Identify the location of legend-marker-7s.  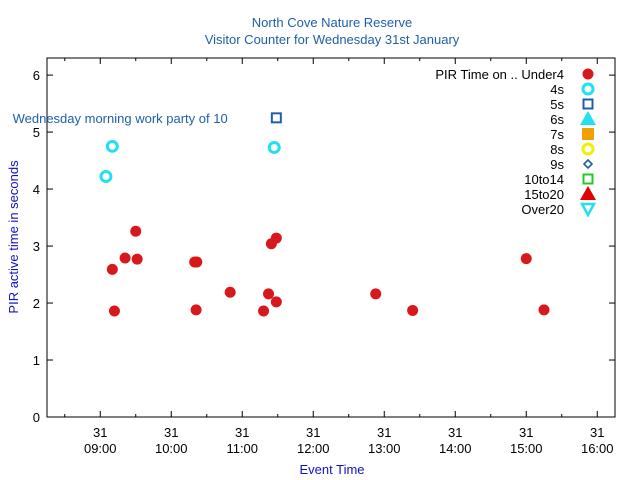
(588, 134).